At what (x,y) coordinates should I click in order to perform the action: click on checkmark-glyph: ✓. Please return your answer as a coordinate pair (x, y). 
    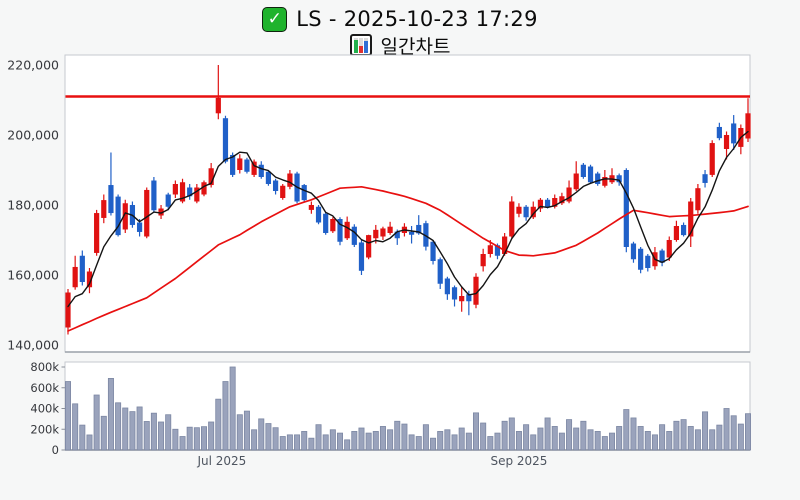
    Looking at the image, I should click on (274, 18).